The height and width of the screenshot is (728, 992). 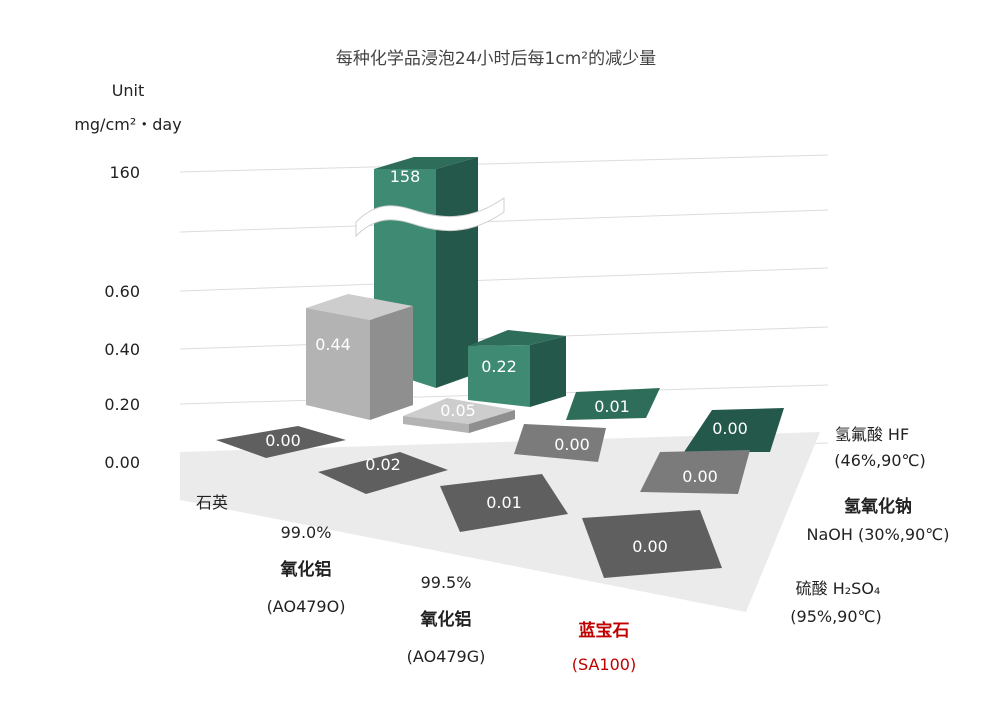 I want to click on bar-value-label-3: 0.01, so click(x=612, y=406).